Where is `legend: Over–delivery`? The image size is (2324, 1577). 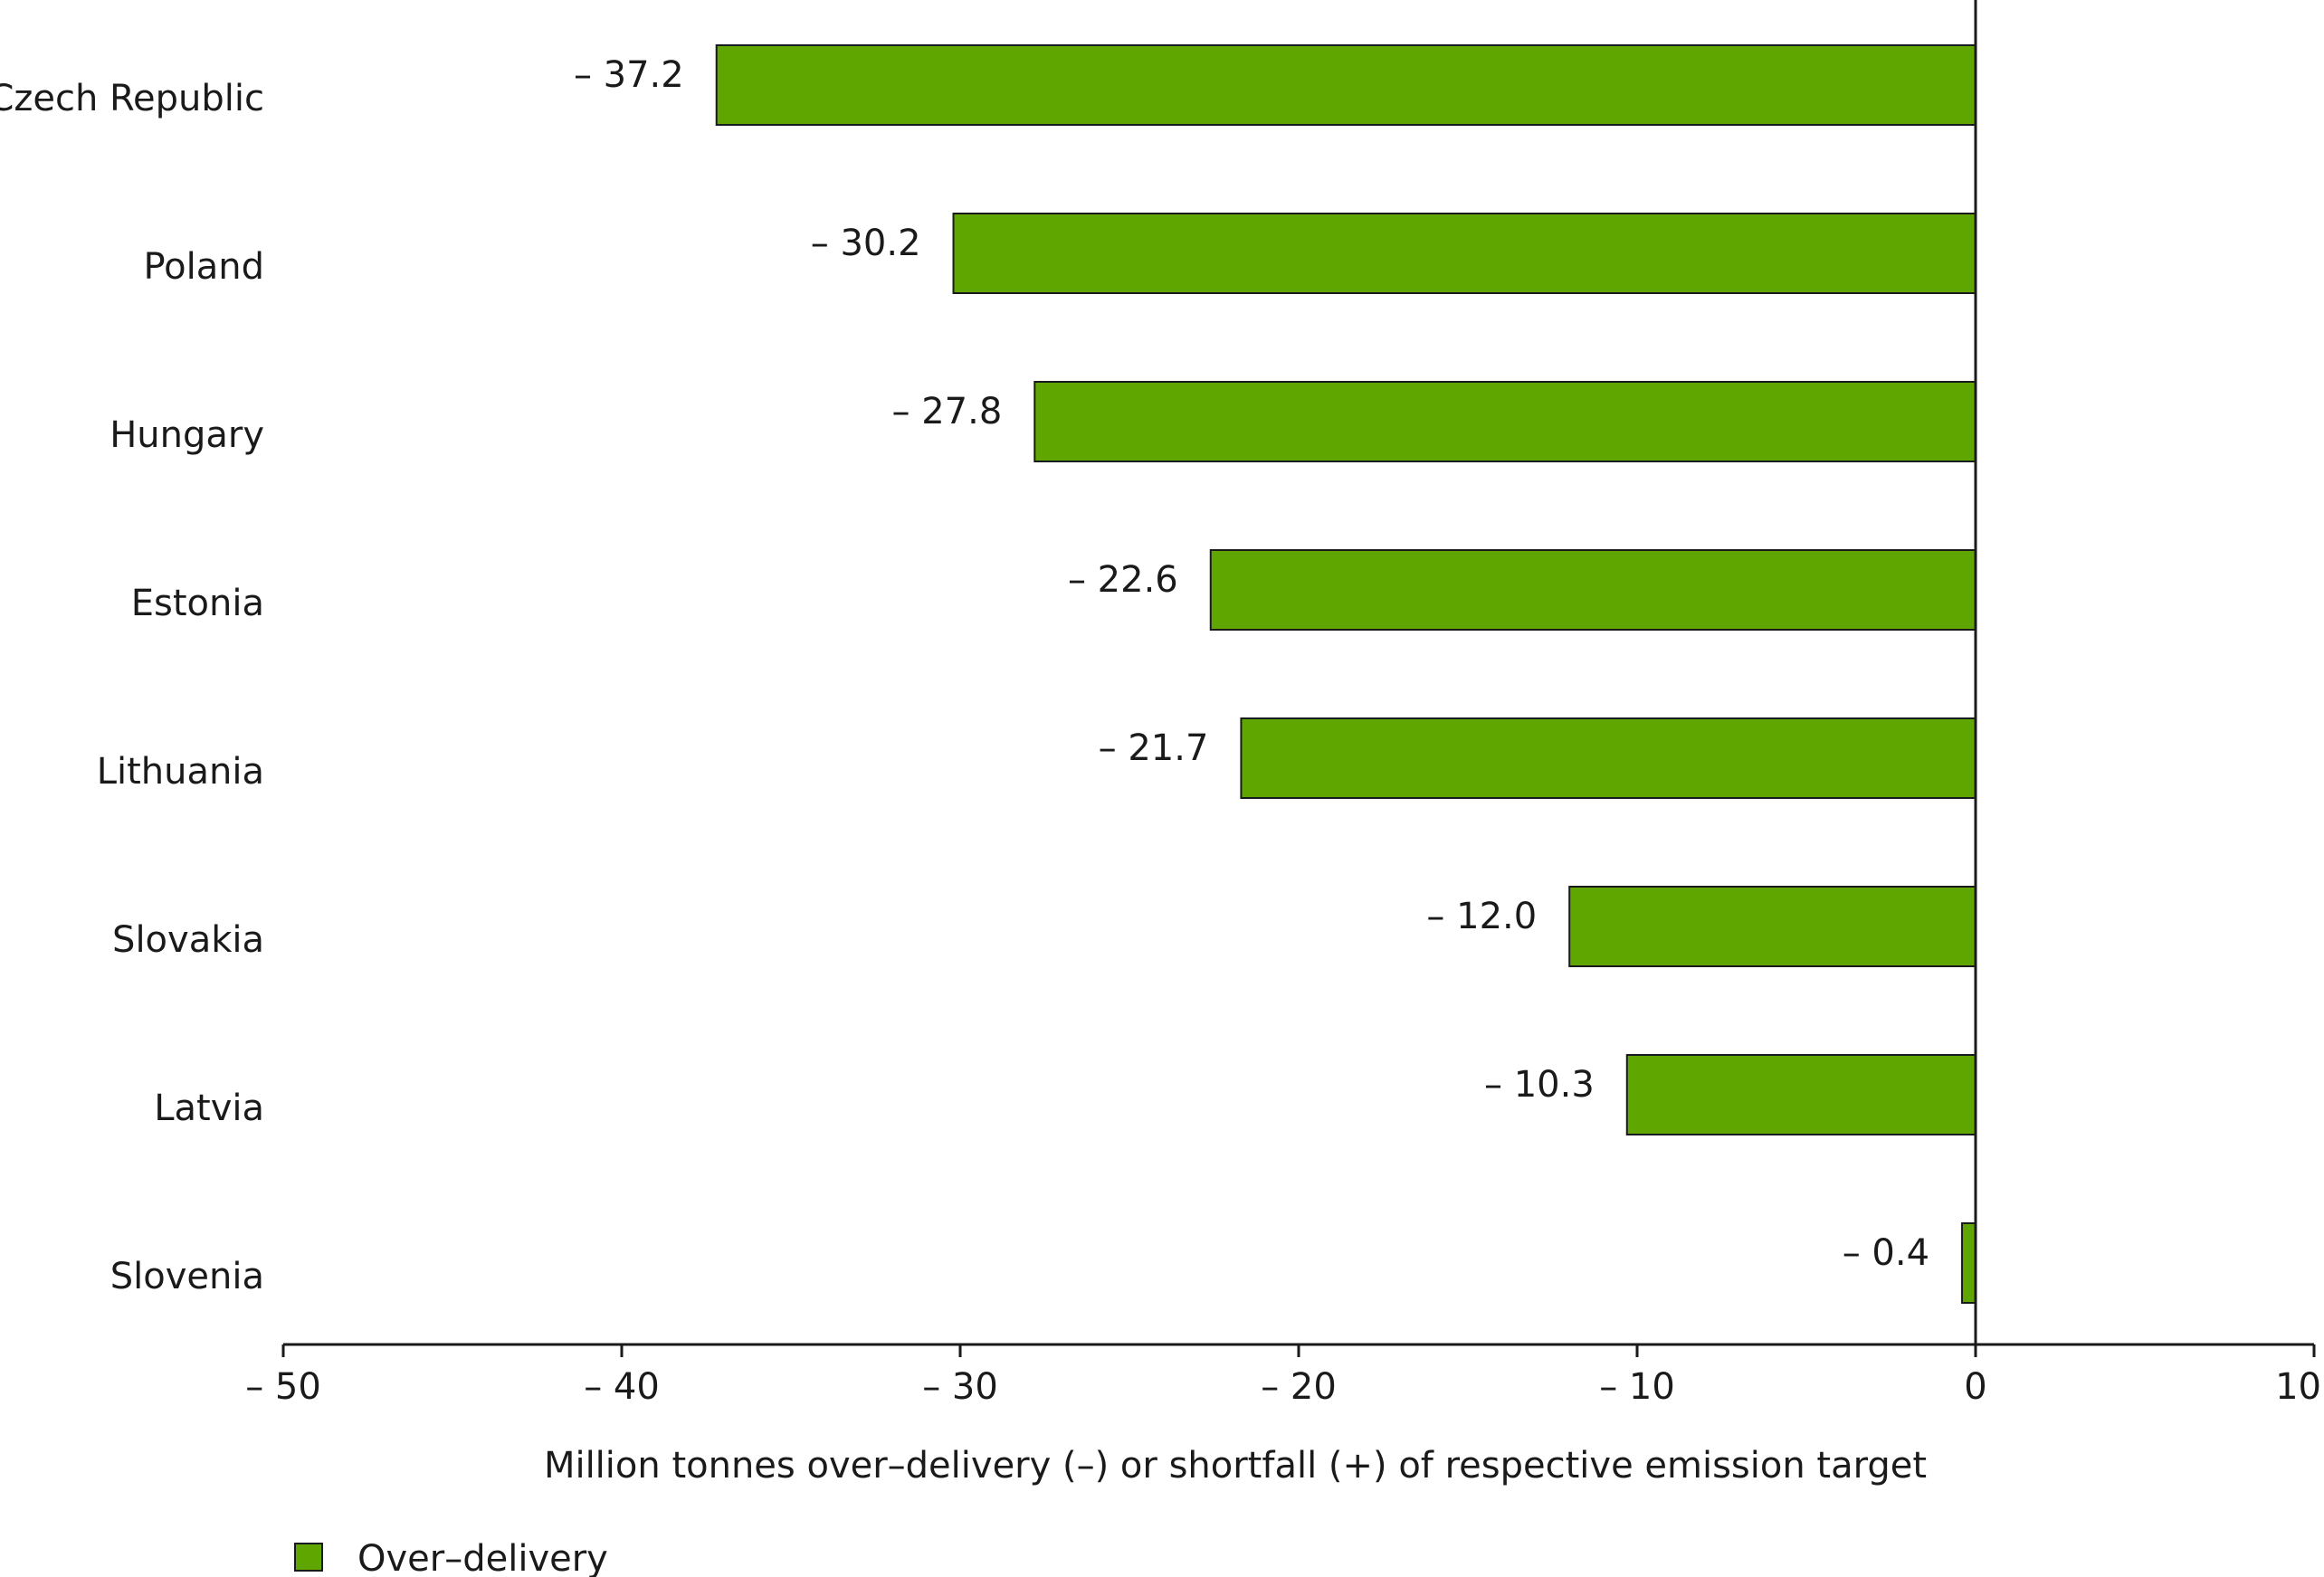
legend: Over–delivery is located at coordinates (451, 1557).